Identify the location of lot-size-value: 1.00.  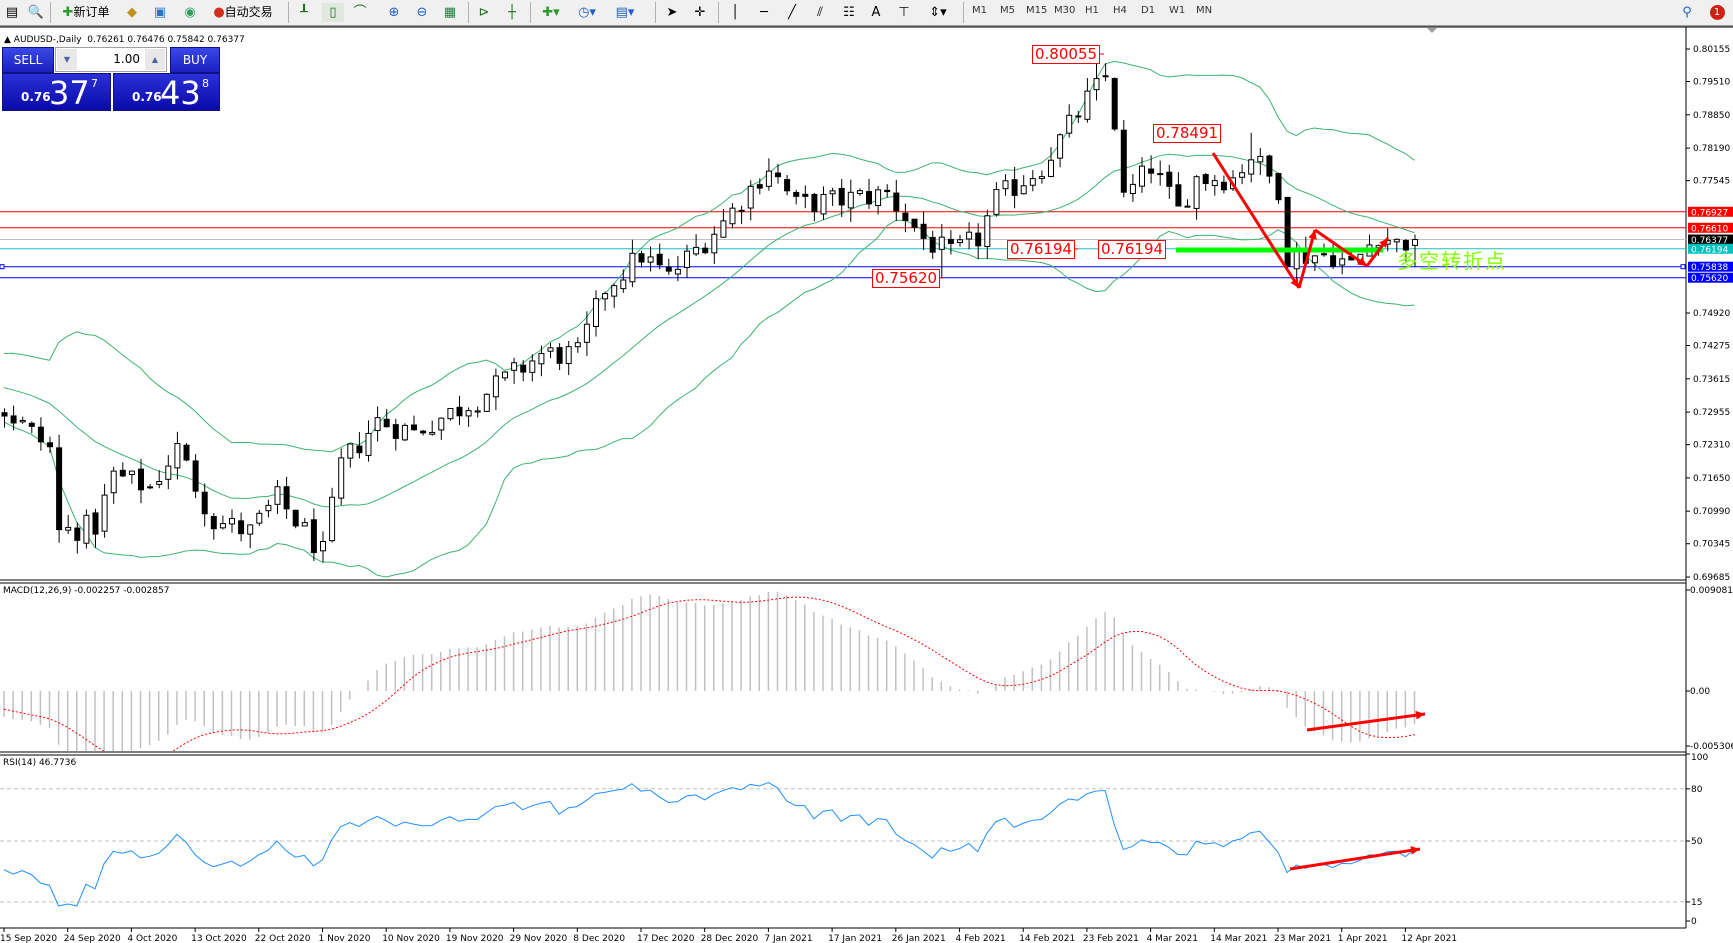
(126, 59).